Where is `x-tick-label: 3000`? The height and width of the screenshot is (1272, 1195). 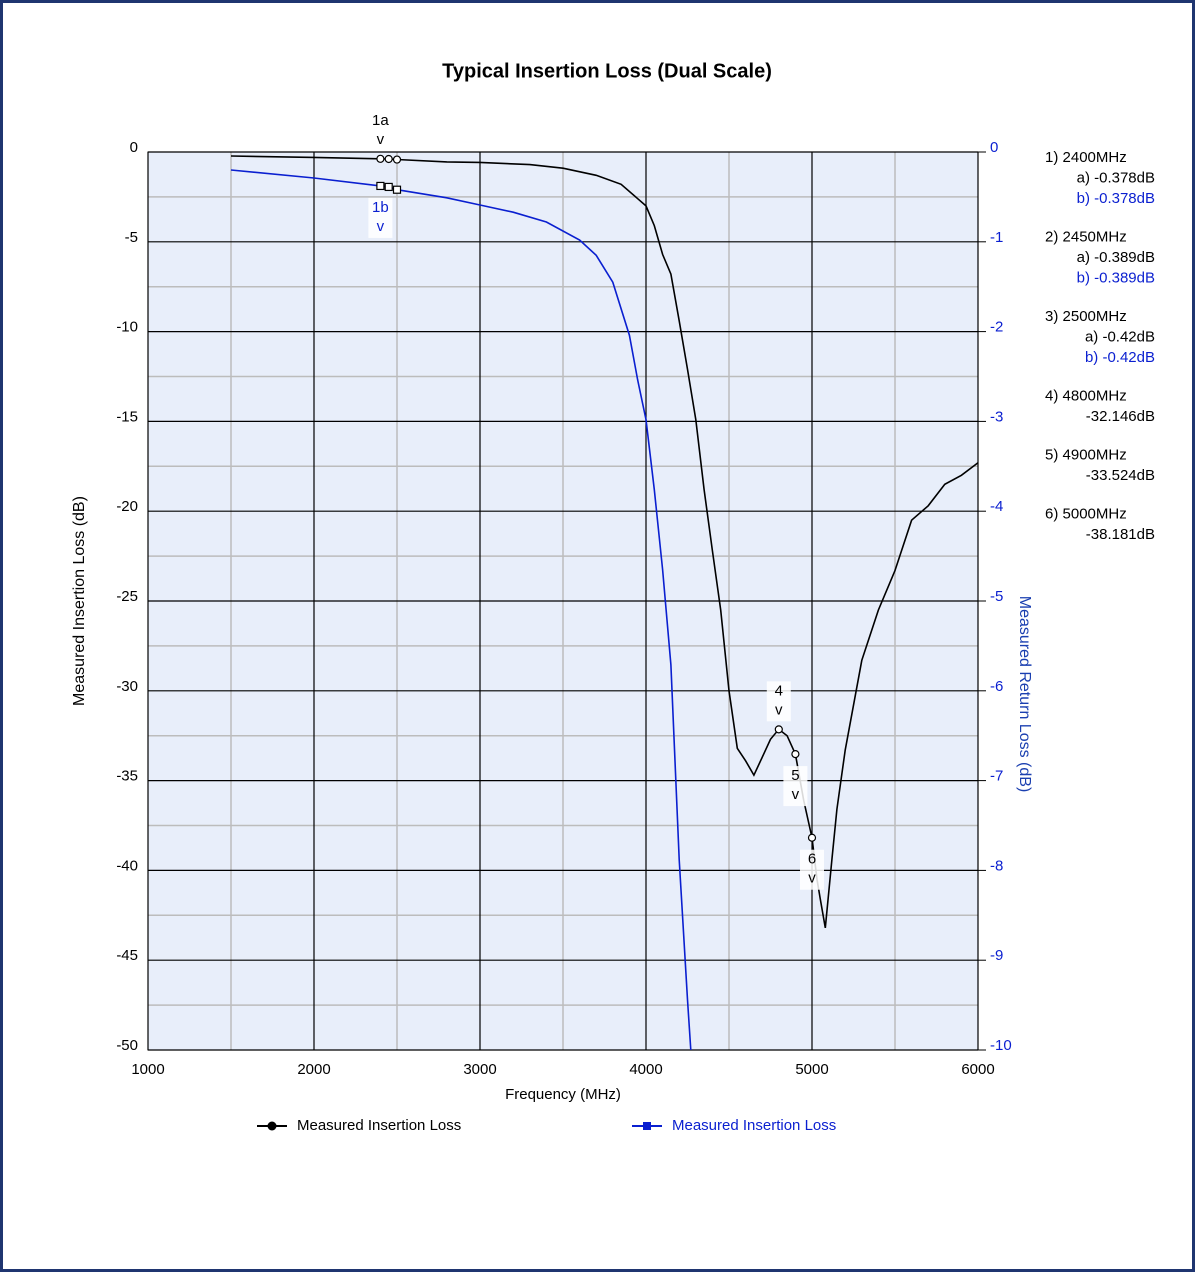
x-tick-label: 3000 is located at coordinates (479, 1069).